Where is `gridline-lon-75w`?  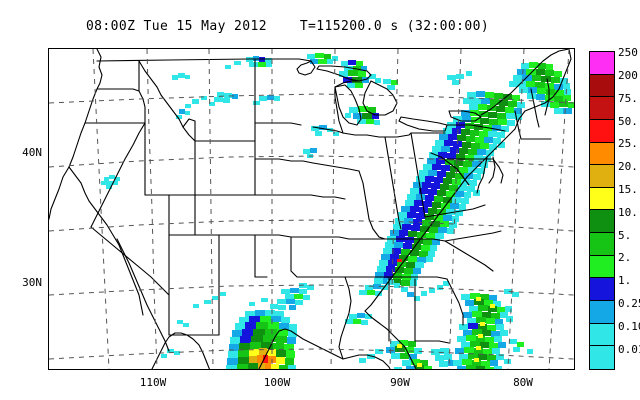 gridline-lon-75w is located at coordinates (559, 209).